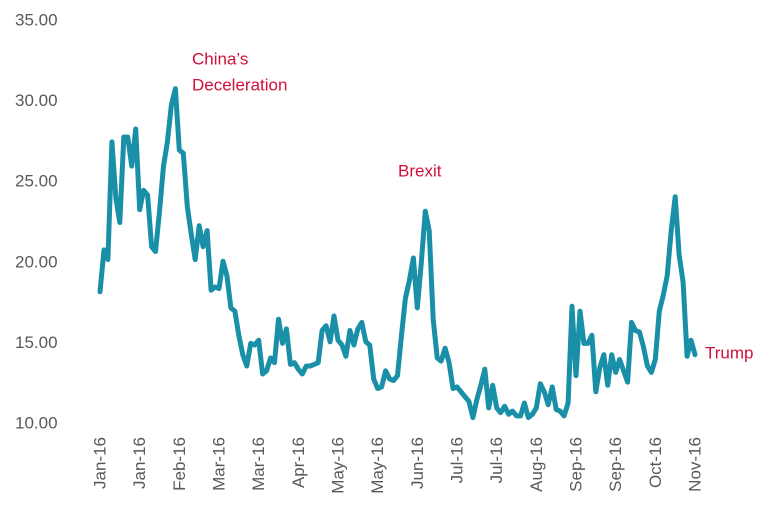 The width and height of the screenshot is (781, 511). I want to click on y-tick-label: 30.00, so click(36, 100).